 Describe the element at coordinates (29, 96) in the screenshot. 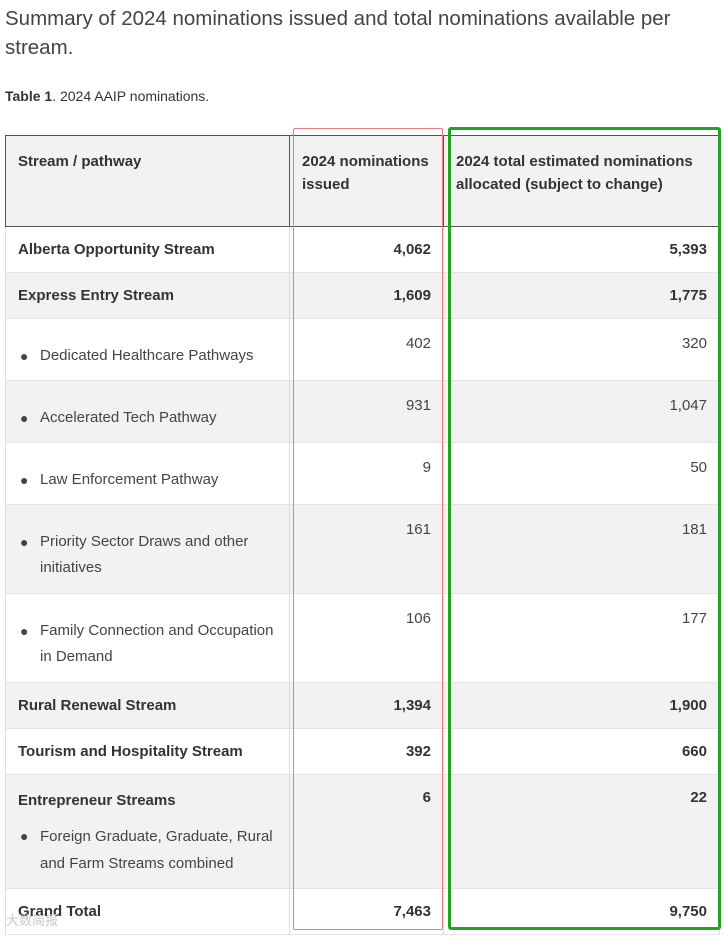

I see `caption-label: Table 1` at that location.